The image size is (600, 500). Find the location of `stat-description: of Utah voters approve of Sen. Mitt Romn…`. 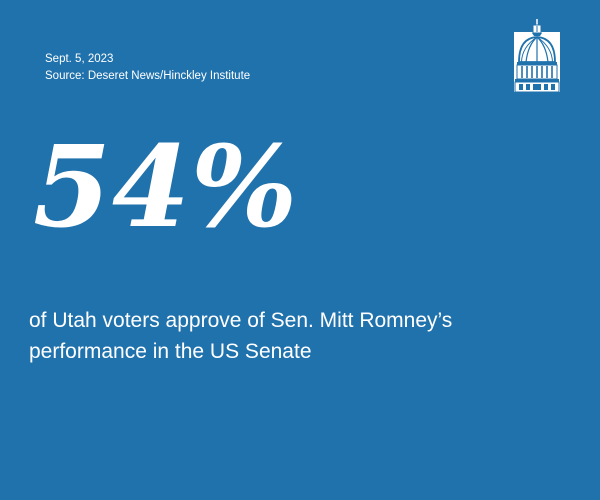

stat-description: of Utah voters approve of Sen. Mitt Romn… is located at coordinates (241, 336).